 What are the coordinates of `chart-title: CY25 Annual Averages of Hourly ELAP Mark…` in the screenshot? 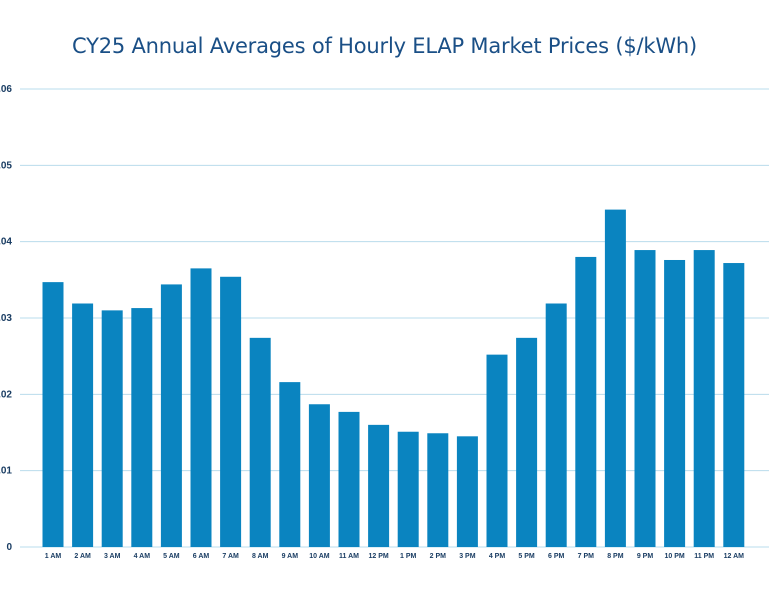 It's located at (384, 46).